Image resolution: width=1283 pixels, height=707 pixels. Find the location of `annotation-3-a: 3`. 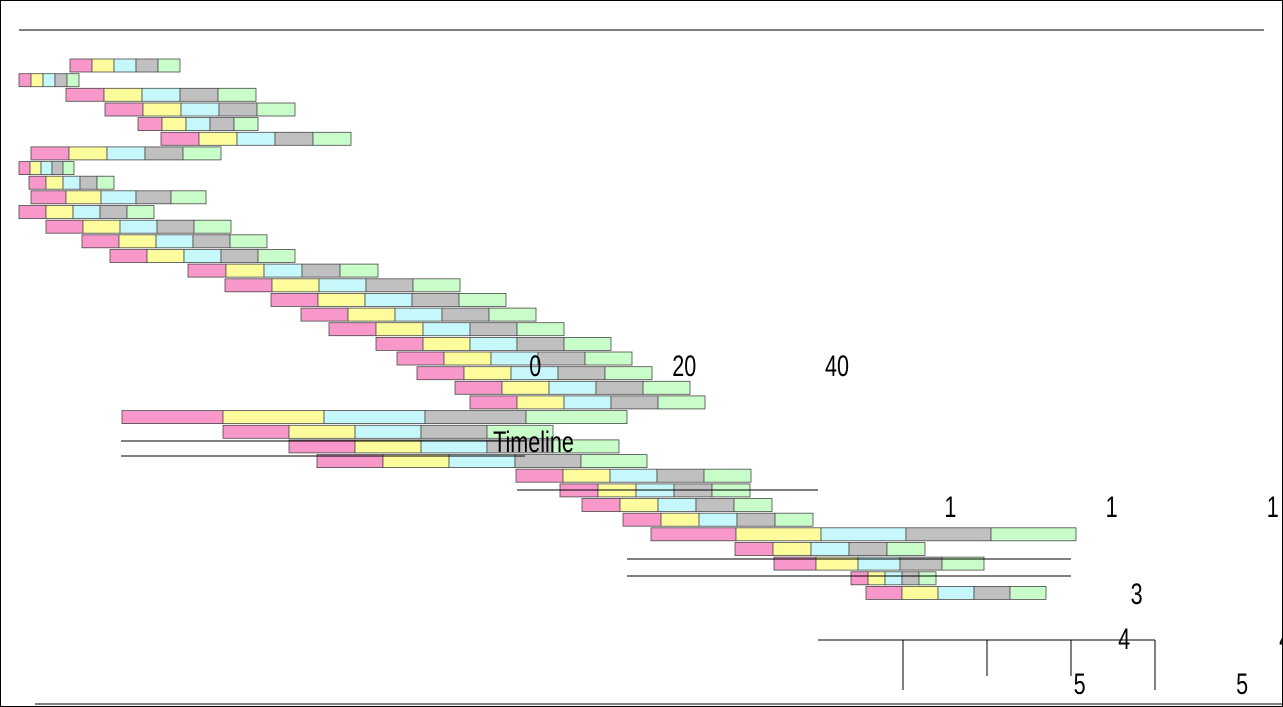

annotation-3-a: 3 is located at coordinates (1137, 593).